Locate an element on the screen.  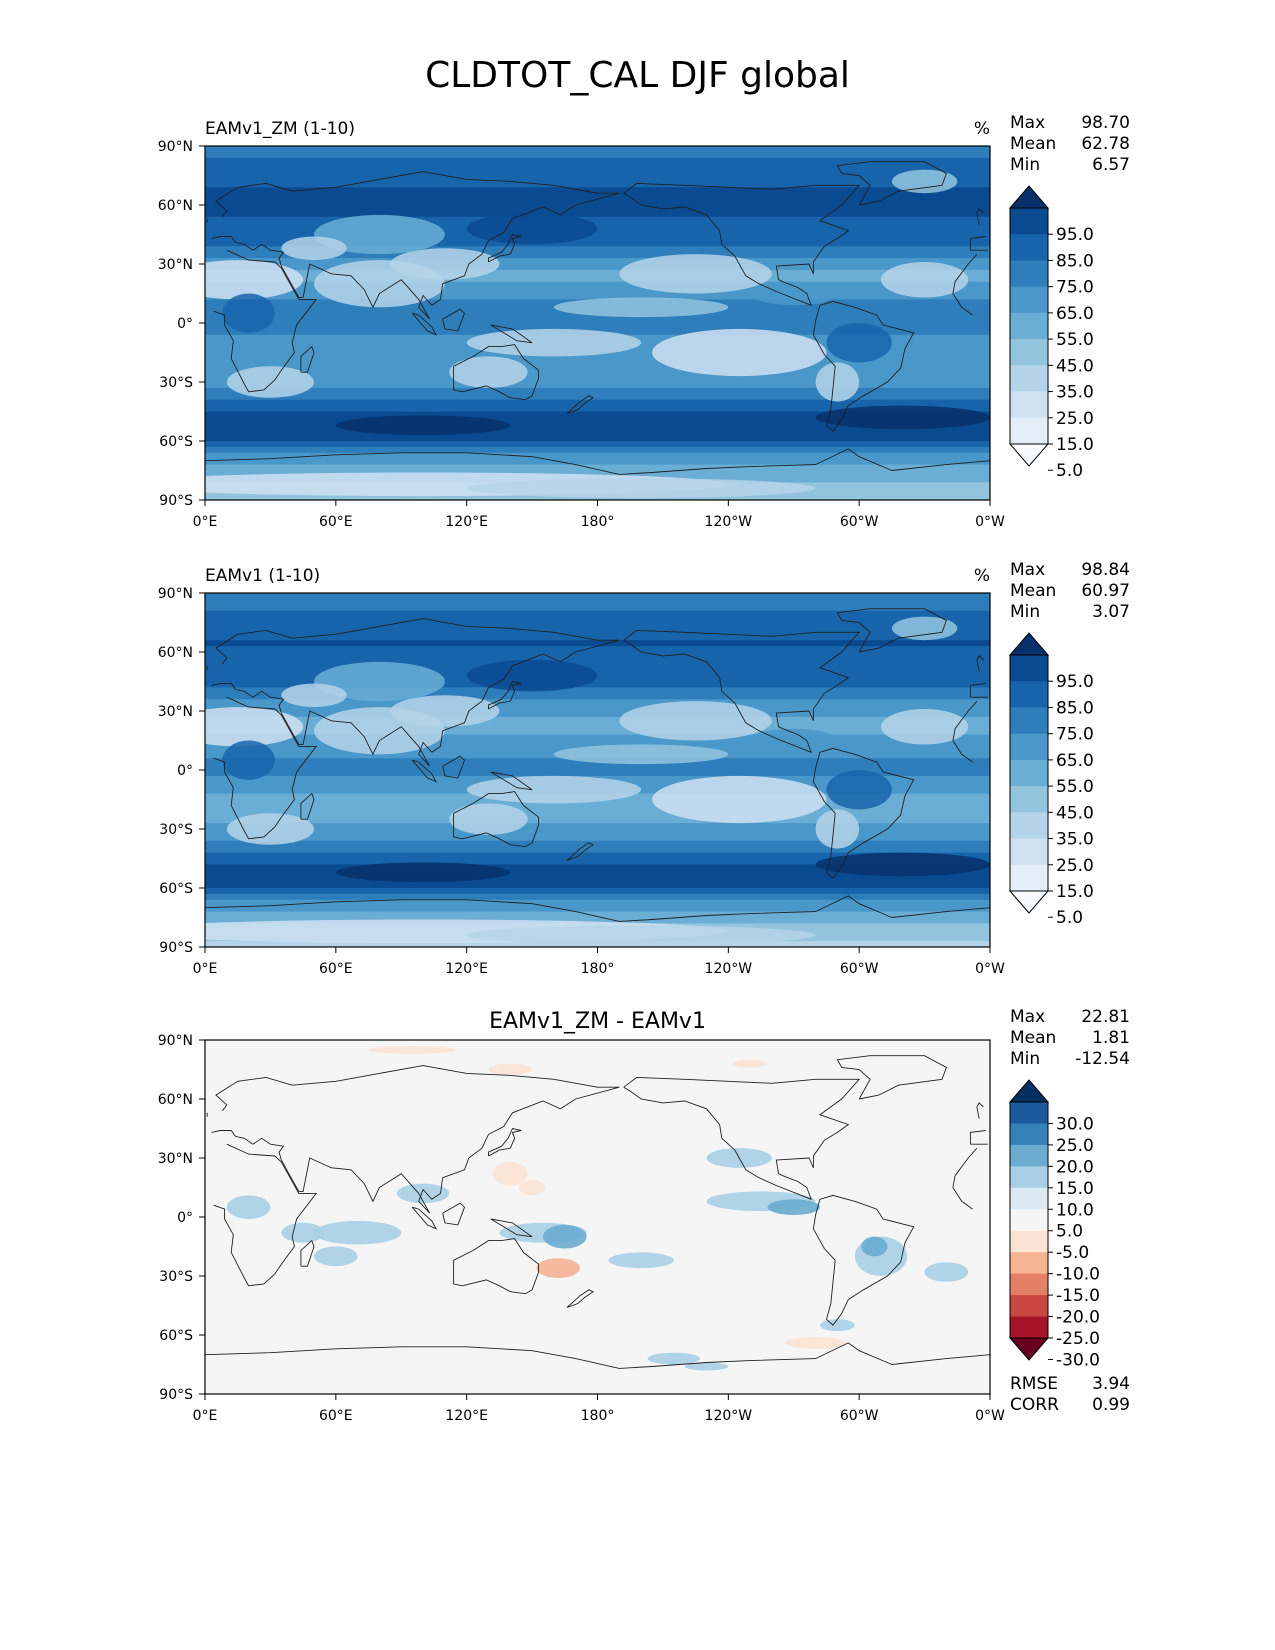
coastline-new-zealand is located at coordinates (580, 1298).